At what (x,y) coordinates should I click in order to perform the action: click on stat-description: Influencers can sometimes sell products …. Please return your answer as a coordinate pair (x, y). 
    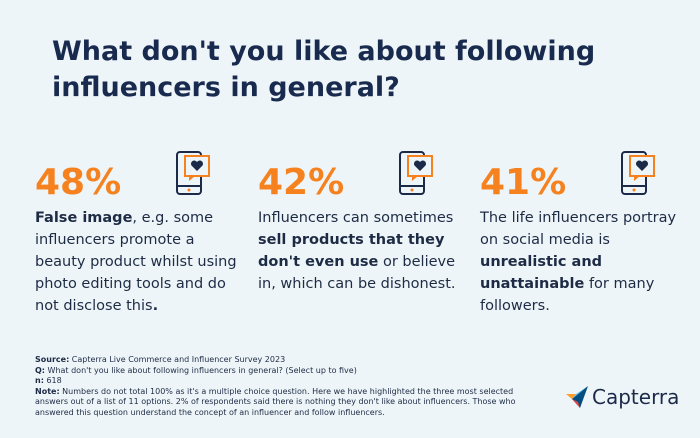
    Looking at the image, I should click on (360, 251).